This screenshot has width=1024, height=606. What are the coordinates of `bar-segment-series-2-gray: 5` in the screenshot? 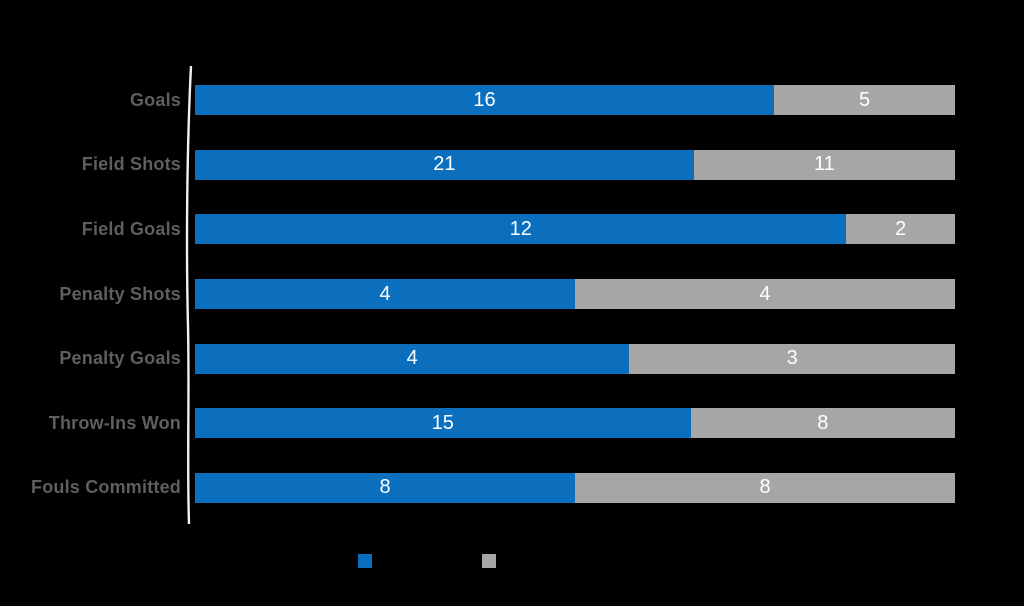 It's located at (864, 100).